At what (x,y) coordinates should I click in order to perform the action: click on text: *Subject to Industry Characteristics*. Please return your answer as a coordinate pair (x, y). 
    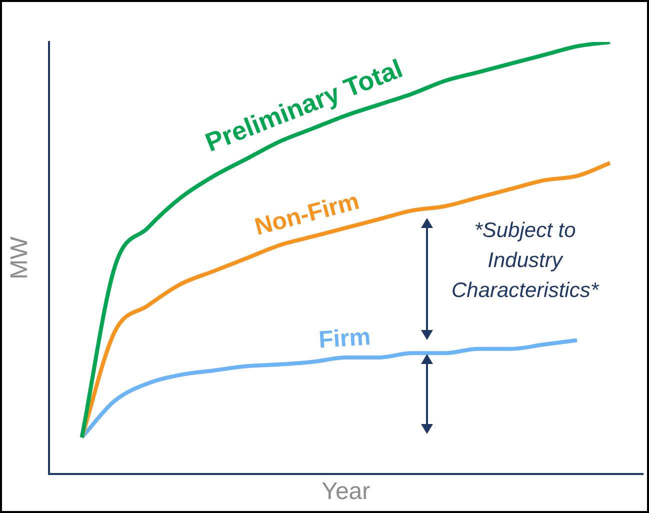
    Looking at the image, I should click on (525, 260).